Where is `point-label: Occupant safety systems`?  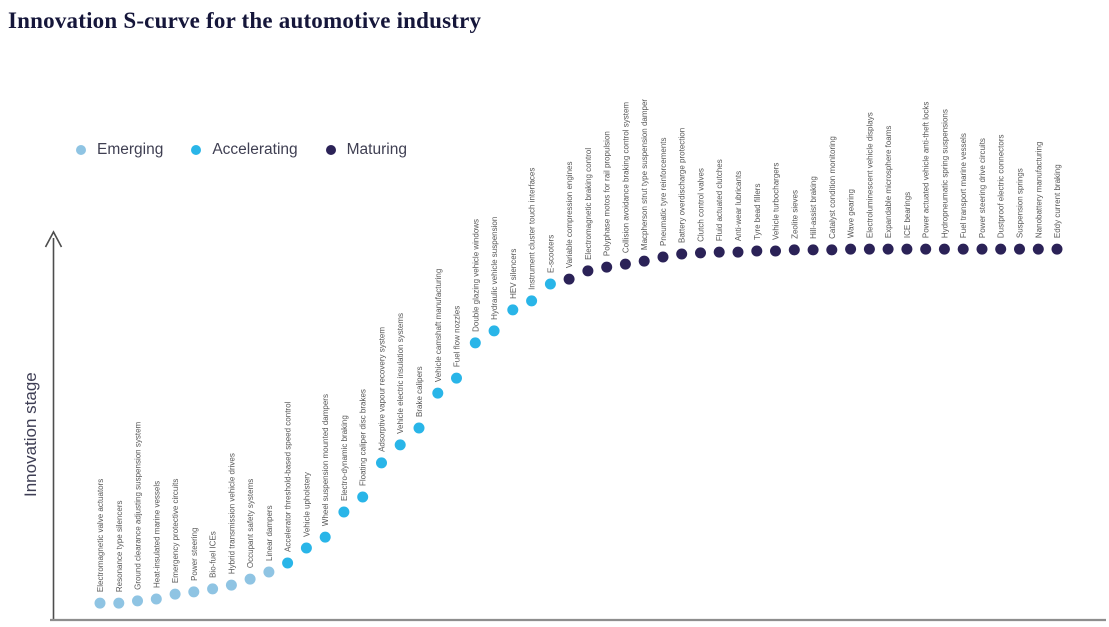
point-label: Occupant safety systems is located at coordinates (250, 523).